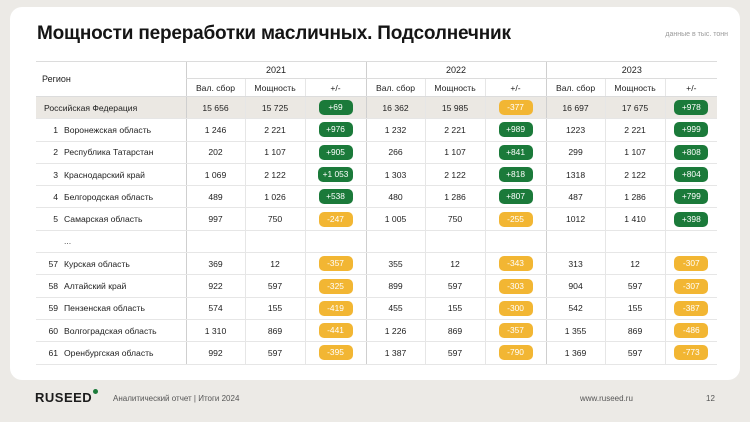 The image size is (750, 422). Describe the element at coordinates (215, 108) in the screenshot. I see `gross-cell: 15 656` at that location.